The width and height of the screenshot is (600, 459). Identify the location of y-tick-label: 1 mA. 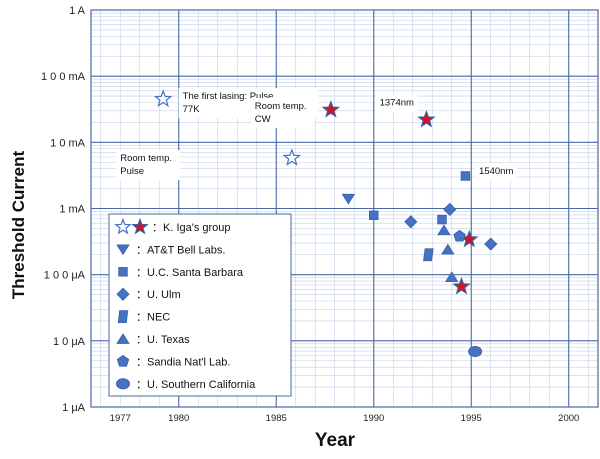
(72, 210).